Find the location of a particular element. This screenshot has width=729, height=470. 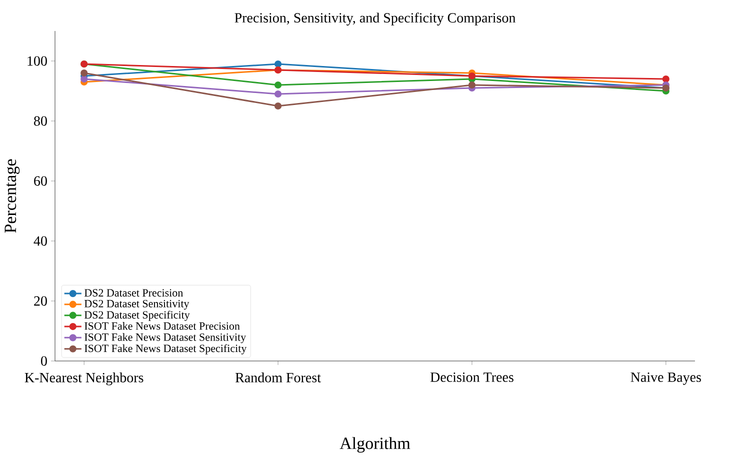

x-tick-label: Random Forest is located at coordinates (278, 377).